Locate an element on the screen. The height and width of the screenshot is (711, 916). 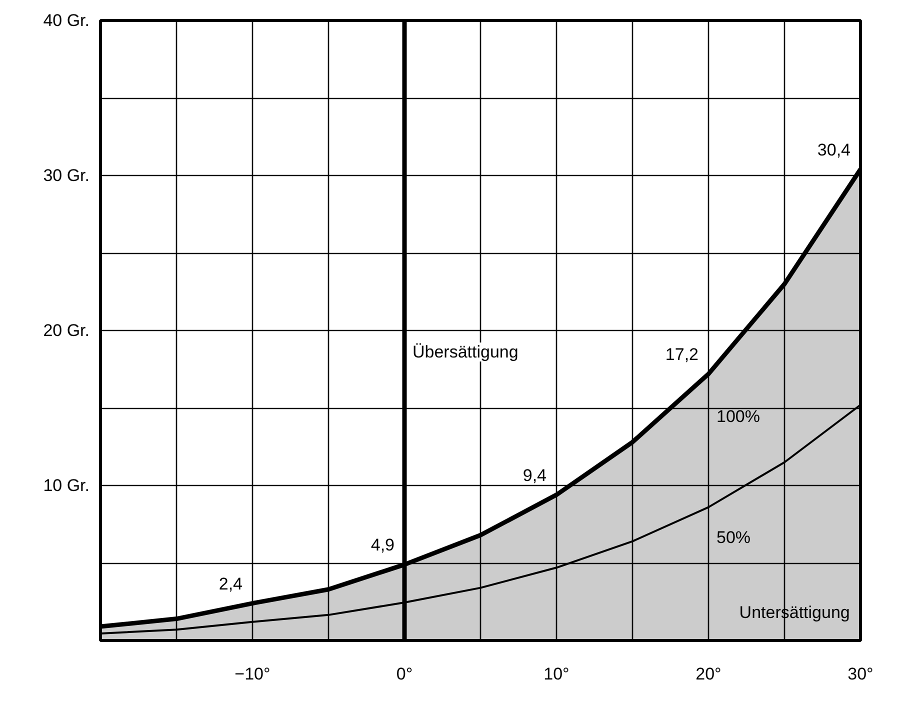
x-tick-label: 10° is located at coordinates (557, 674).